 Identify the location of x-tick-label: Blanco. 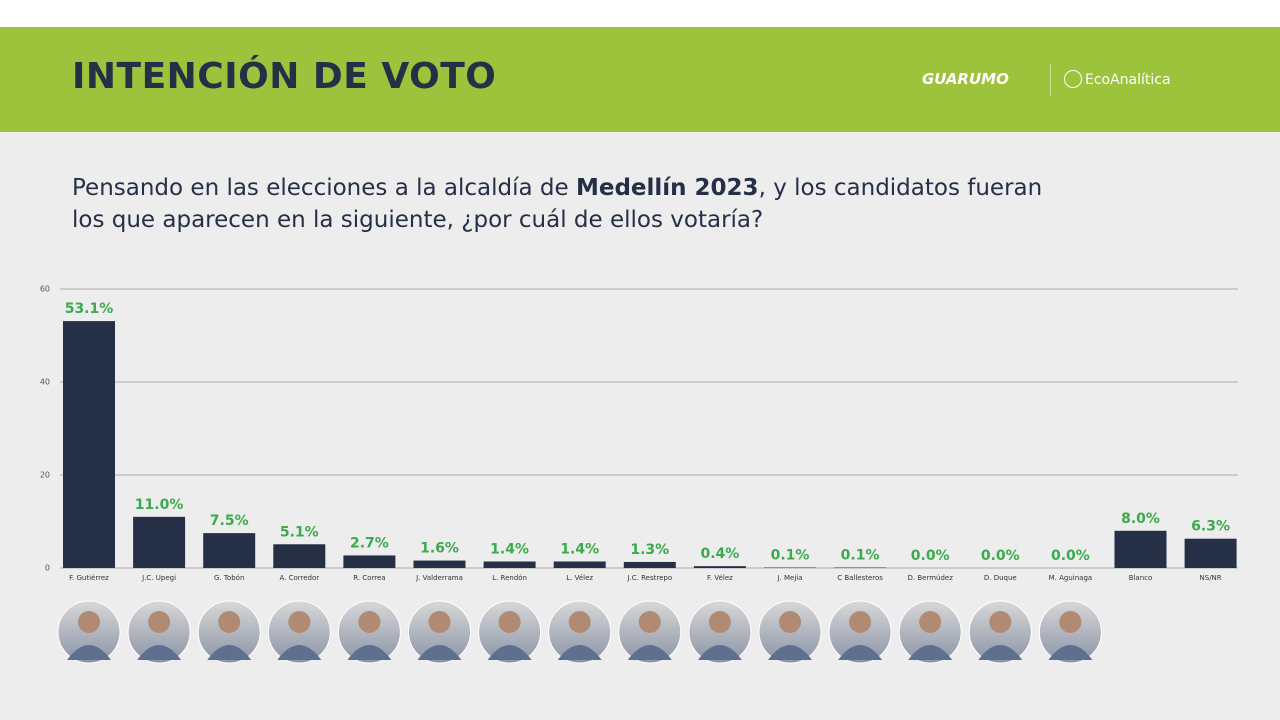
(1141, 578).